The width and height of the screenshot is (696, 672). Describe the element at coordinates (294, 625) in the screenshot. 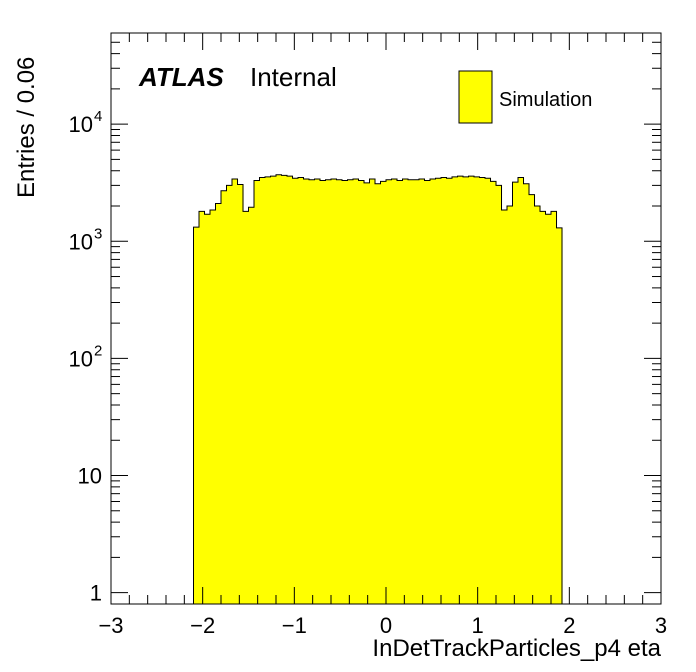

I see `x-tick-label: −1` at that location.